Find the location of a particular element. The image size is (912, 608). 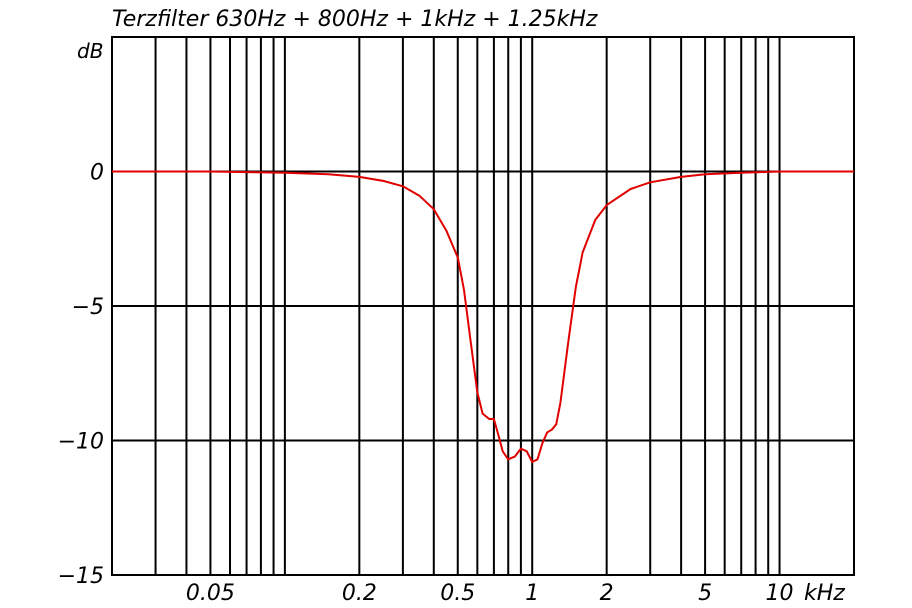

y-tick-label: −5 is located at coordinates (88, 307).